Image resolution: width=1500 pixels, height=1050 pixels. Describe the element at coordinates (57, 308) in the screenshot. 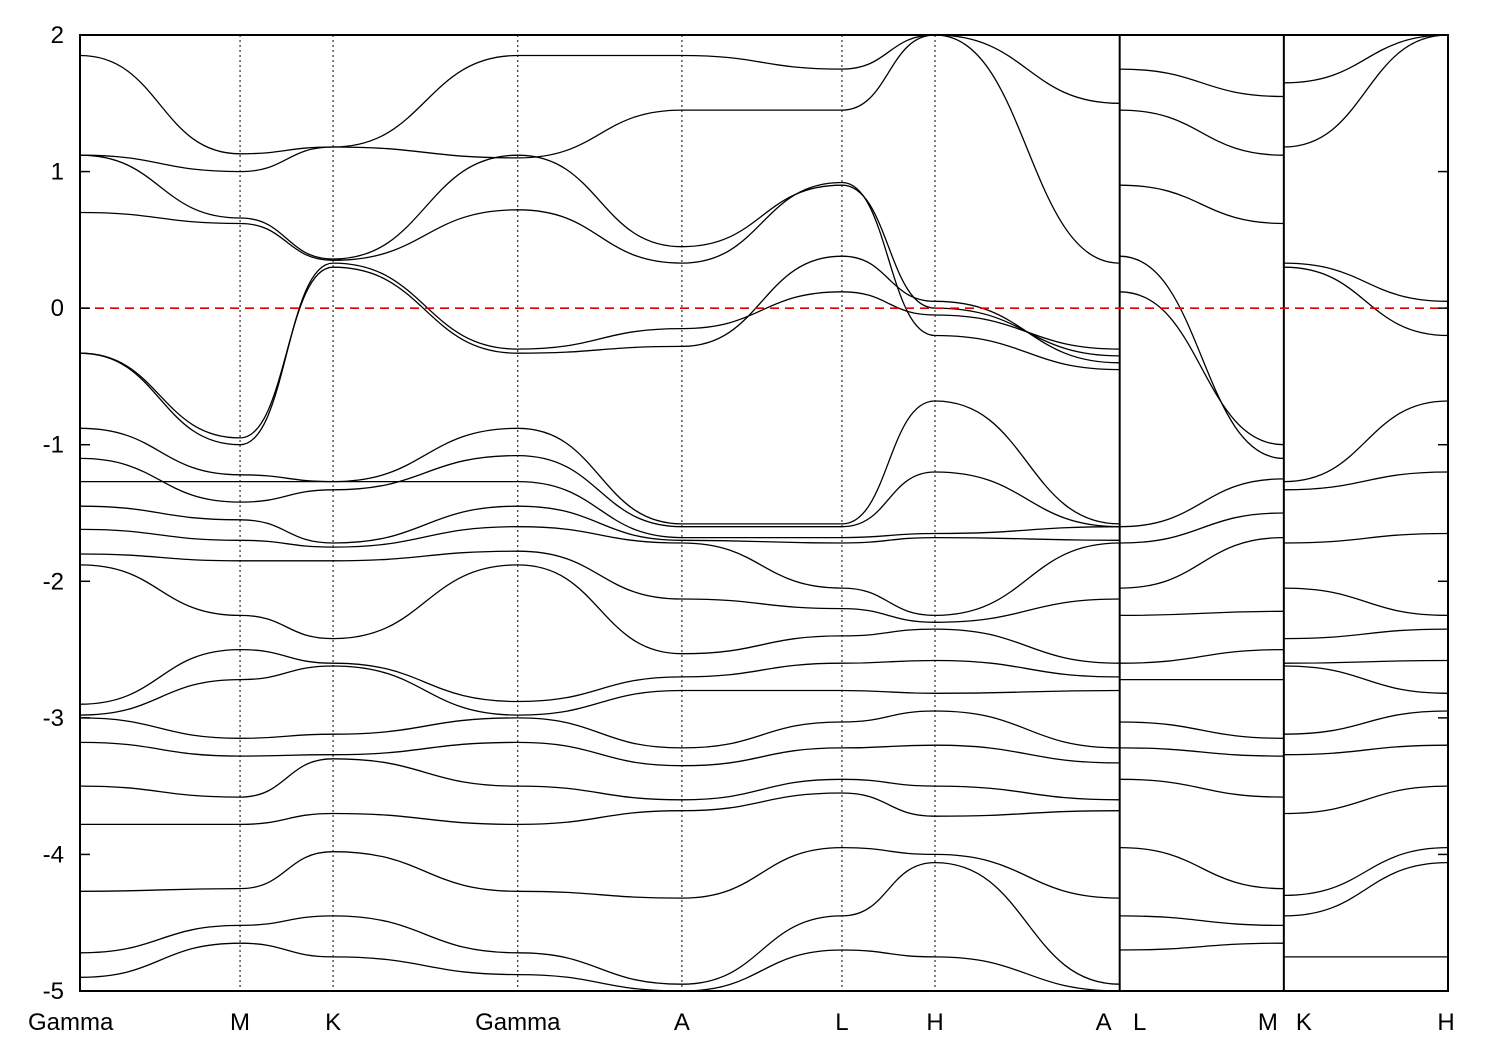

I see `y-tick-label: 0` at that location.